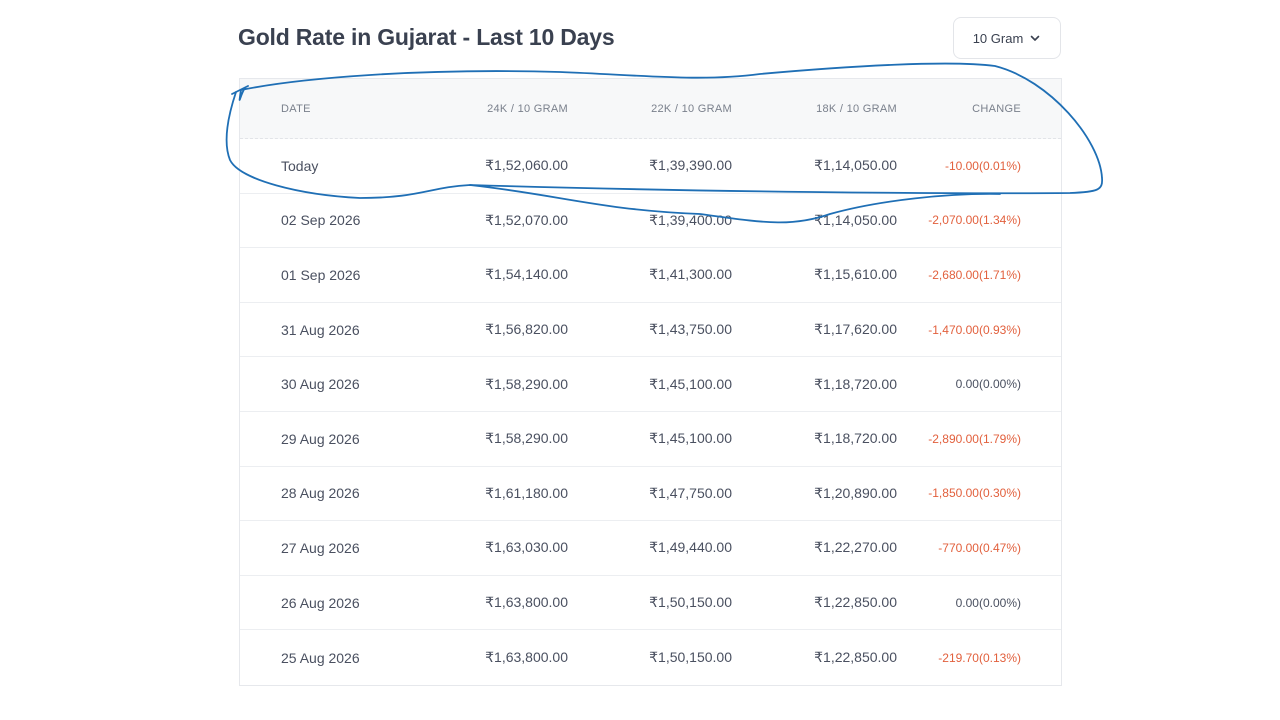 Image resolution: width=1280 pixels, height=720 pixels. I want to click on header-22k: 22K / 10 GRAM, so click(691, 108).